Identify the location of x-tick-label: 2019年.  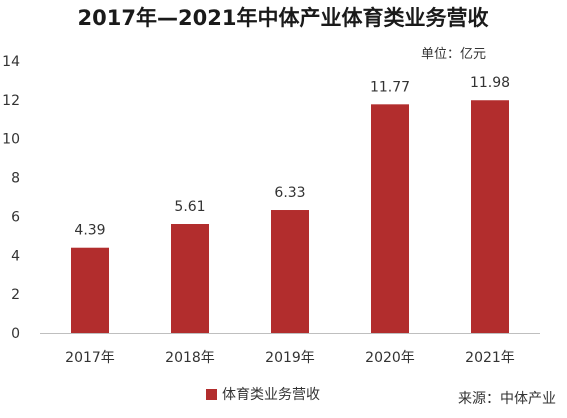
(290, 358).